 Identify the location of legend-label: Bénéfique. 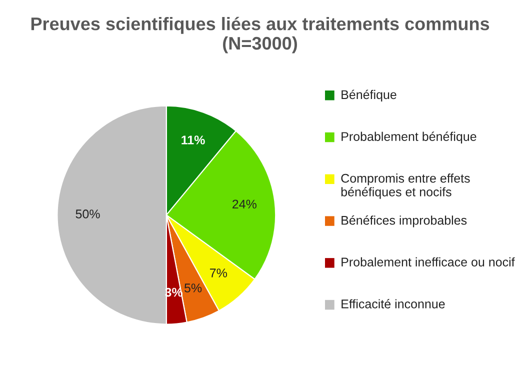
(369, 96).